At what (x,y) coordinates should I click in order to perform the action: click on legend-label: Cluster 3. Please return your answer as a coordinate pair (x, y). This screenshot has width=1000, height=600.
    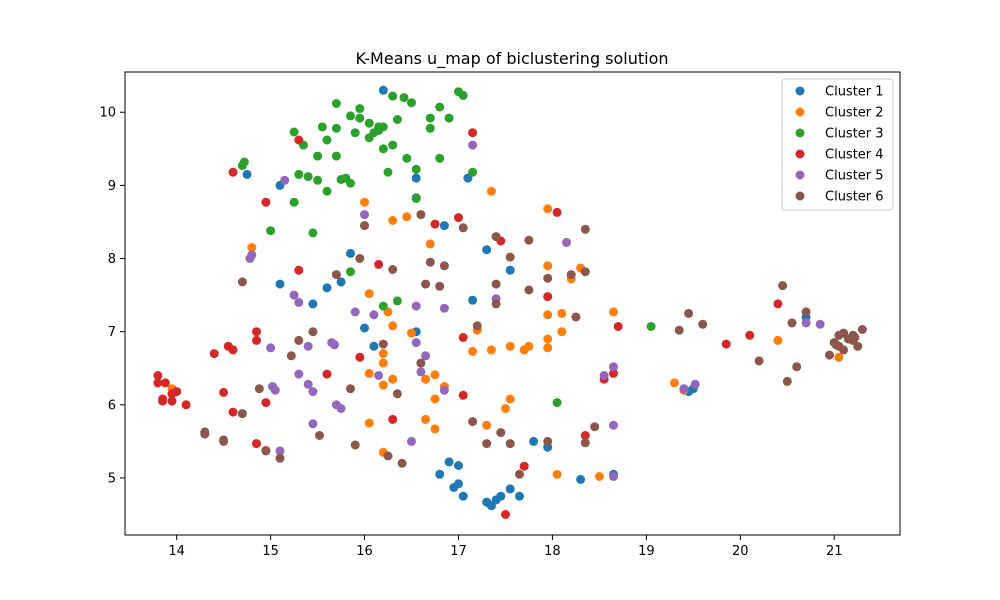
    Looking at the image, I should click on (854, 134).